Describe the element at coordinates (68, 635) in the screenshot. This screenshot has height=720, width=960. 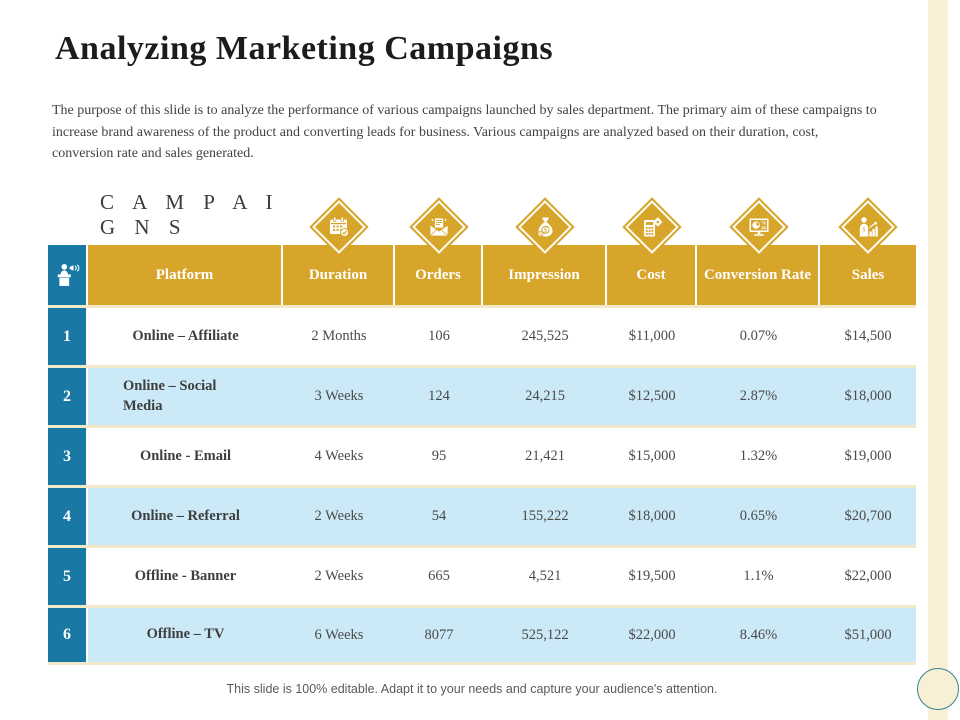
I see `row-number: 6` at that location.